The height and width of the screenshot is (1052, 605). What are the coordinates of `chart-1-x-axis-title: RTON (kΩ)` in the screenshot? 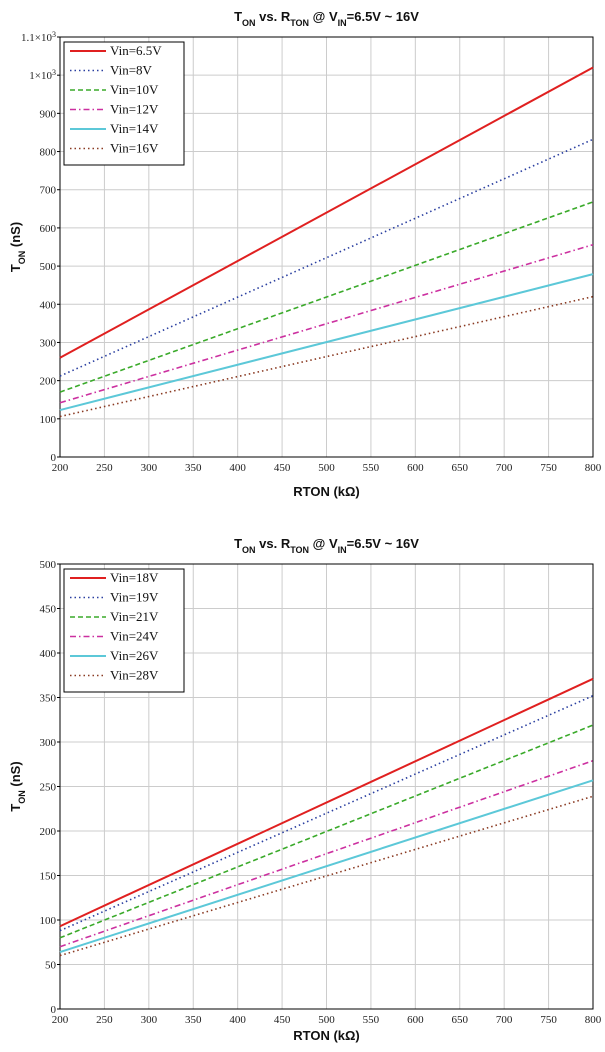 It's located at (326, 491).